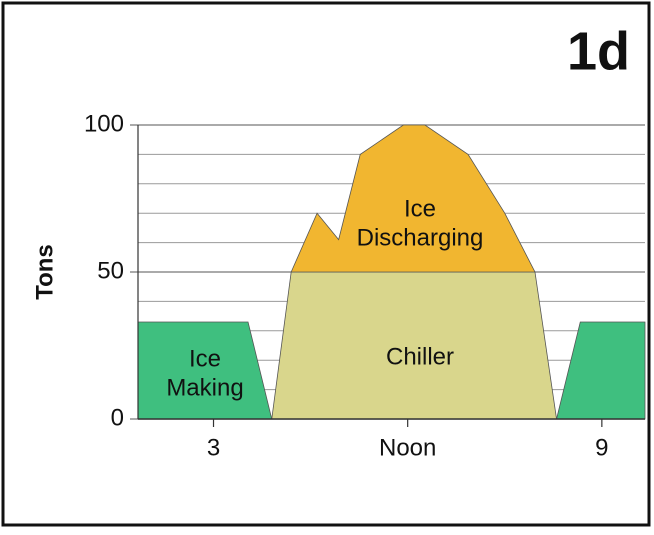  I want to click on area-label: Ice Making, so click(204, 374).